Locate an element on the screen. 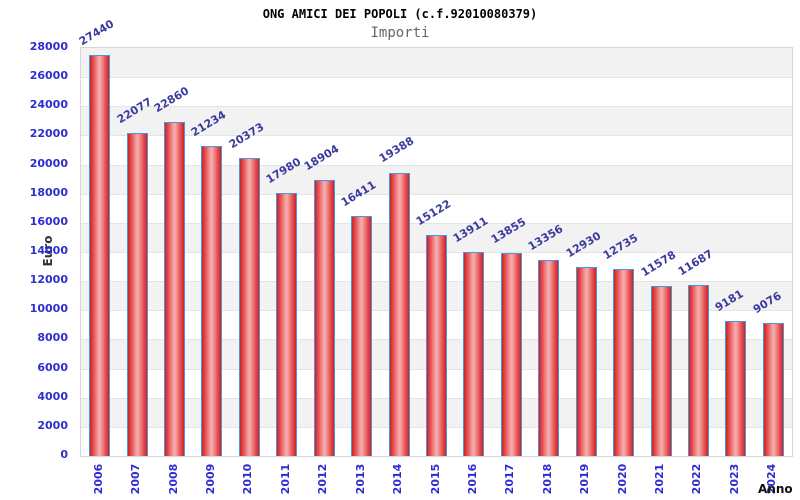 This screenshot has height=500, width=800. bar-2018 is located at coordinates (549, 358).